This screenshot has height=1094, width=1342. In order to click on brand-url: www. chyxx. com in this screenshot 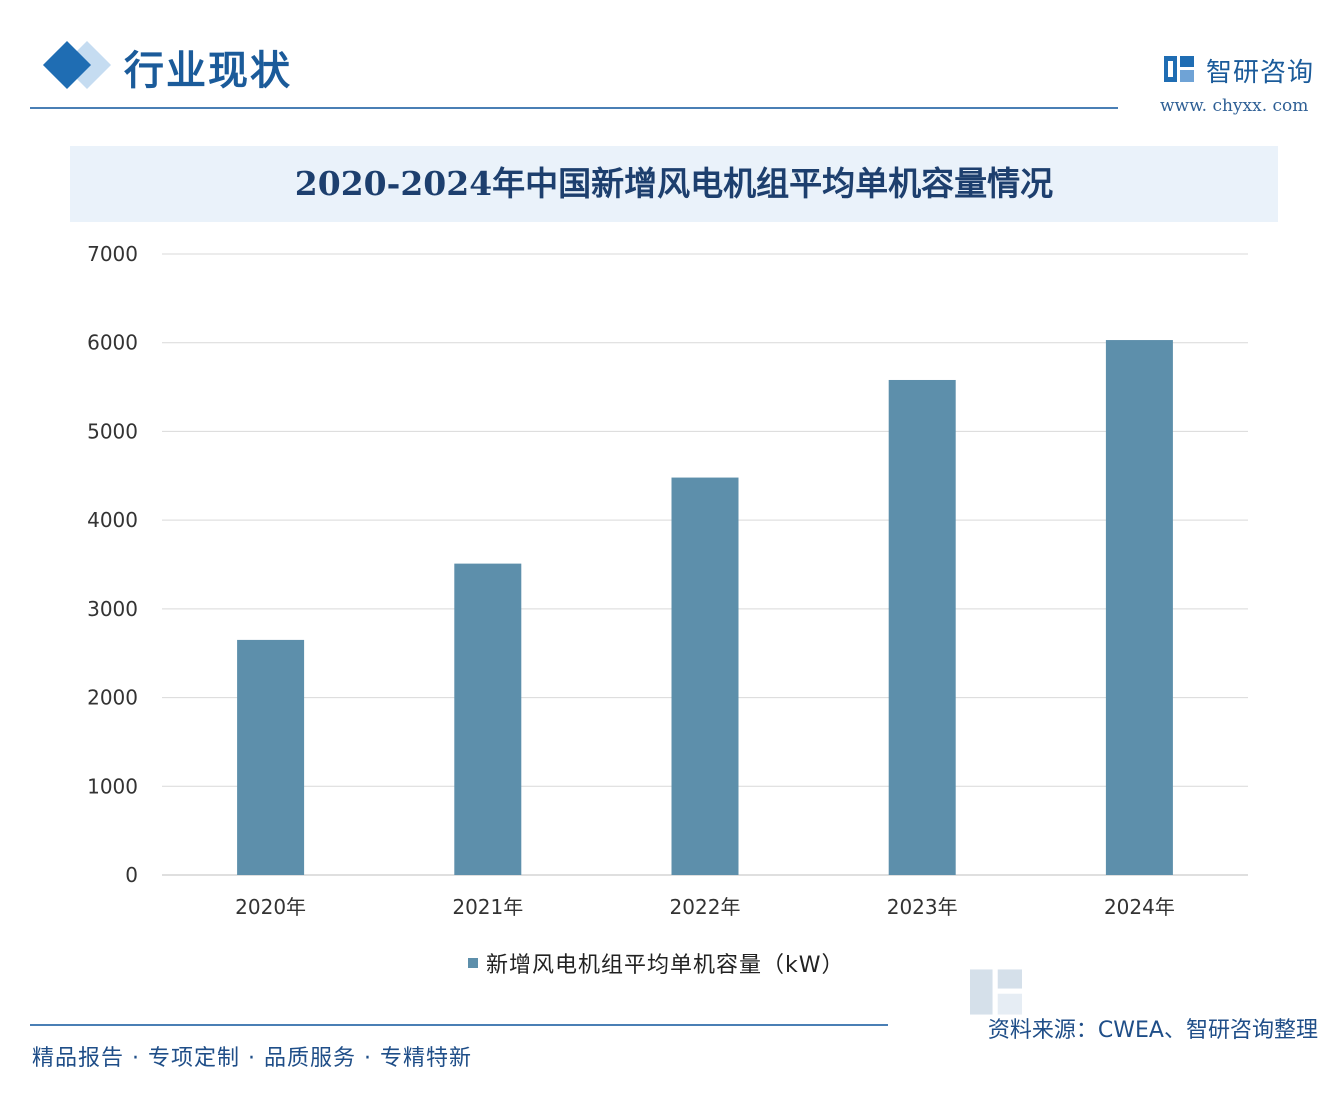, I will do `click(1234, 106)`.